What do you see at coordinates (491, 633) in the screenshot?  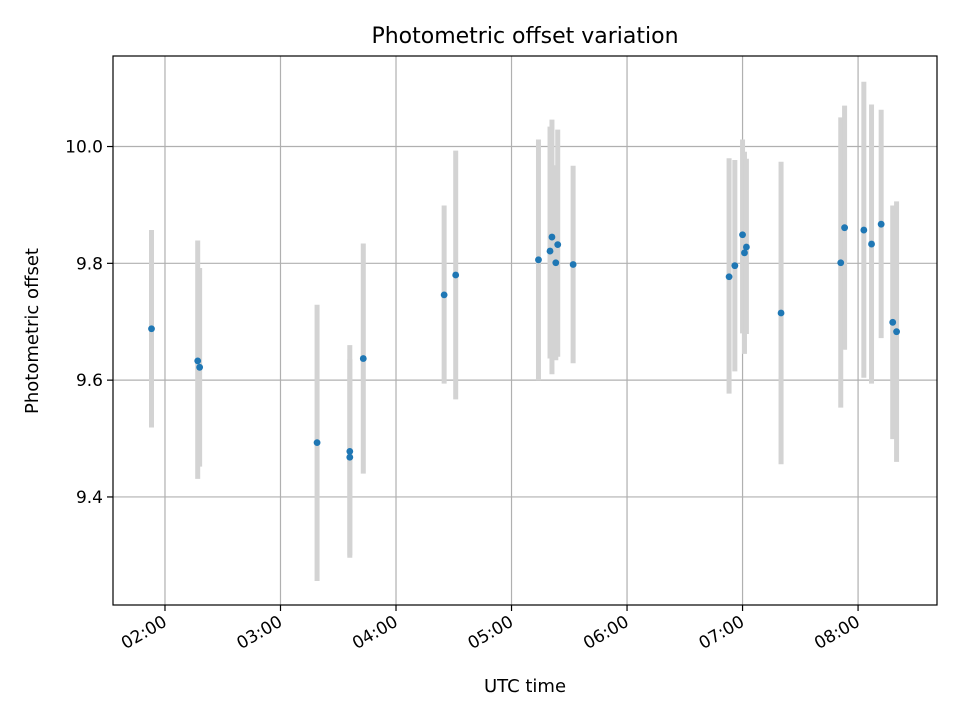 I see `x-tick-label: 05:00` at bounding box center [491, 633].